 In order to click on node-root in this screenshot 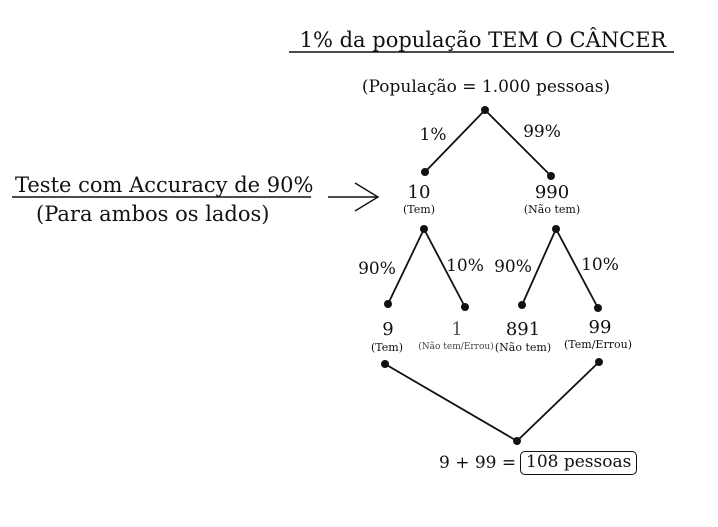, I will do `click(485, 110)`.